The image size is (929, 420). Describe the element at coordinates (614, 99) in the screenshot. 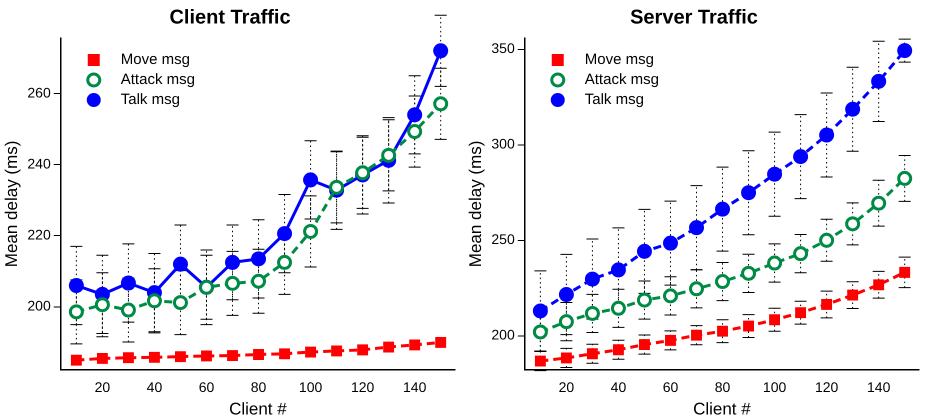

I see `legend-label: Talk msg` at that location.